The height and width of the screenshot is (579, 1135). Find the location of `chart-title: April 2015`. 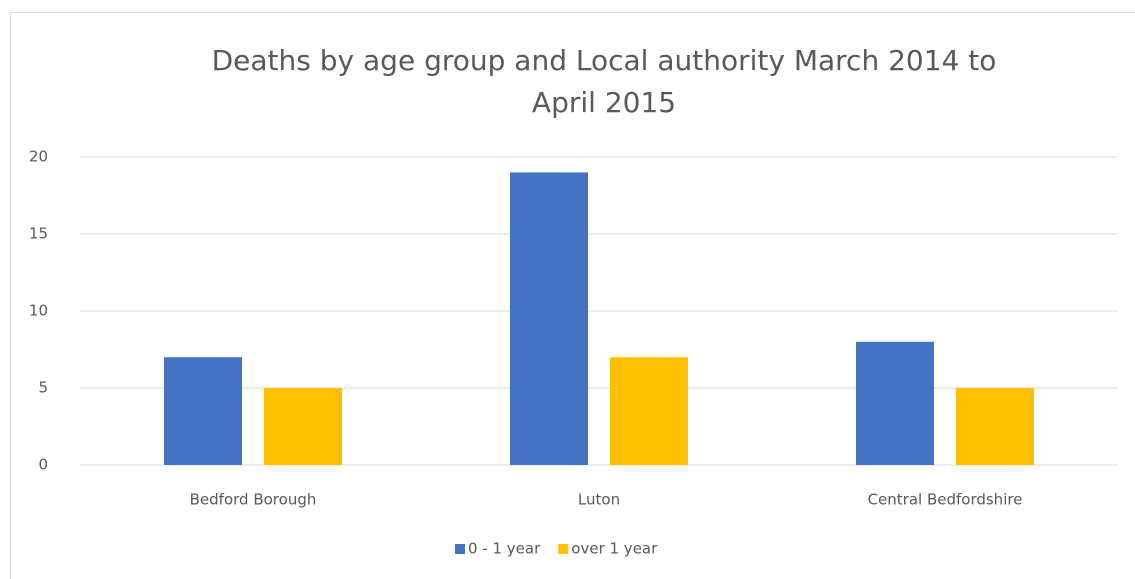

chart-title: April 2015 is located at coordinates (604, 102).